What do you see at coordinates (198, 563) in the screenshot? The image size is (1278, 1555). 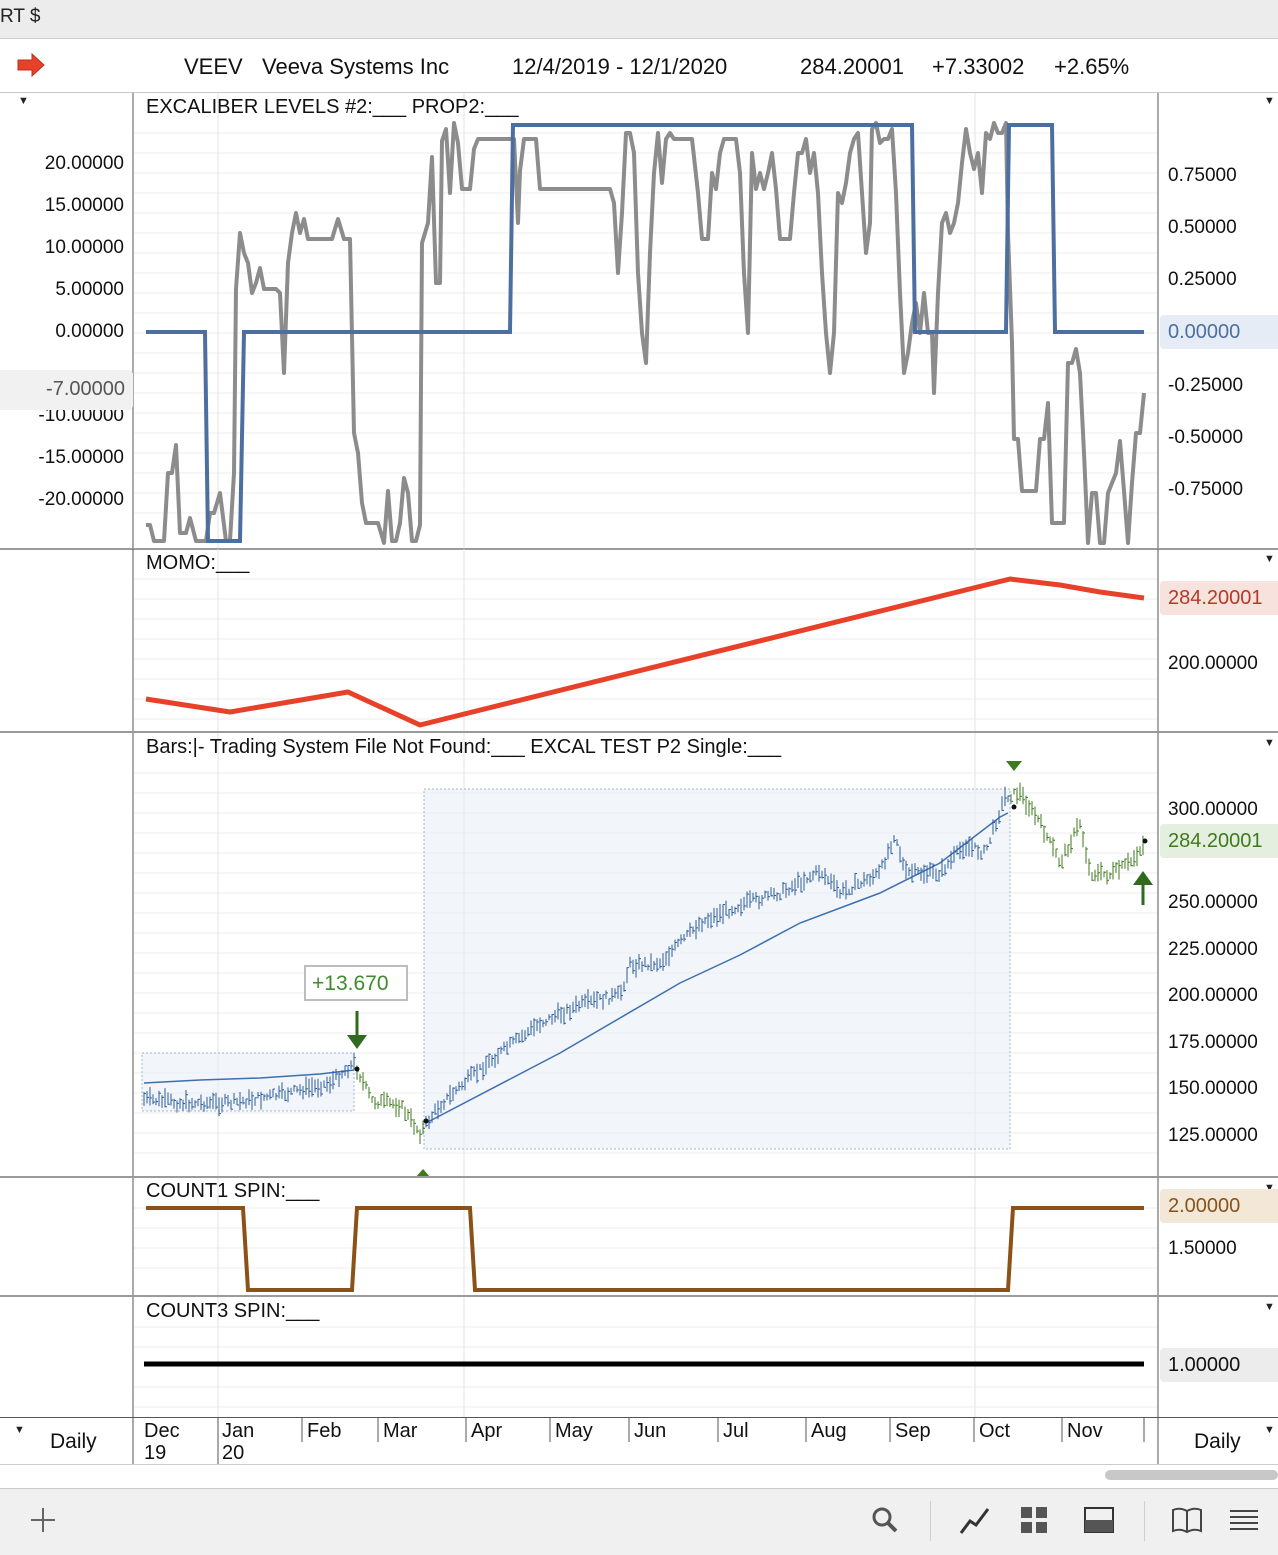 I see `momo-title: MOMO:___` at bounding box center [198, 563].